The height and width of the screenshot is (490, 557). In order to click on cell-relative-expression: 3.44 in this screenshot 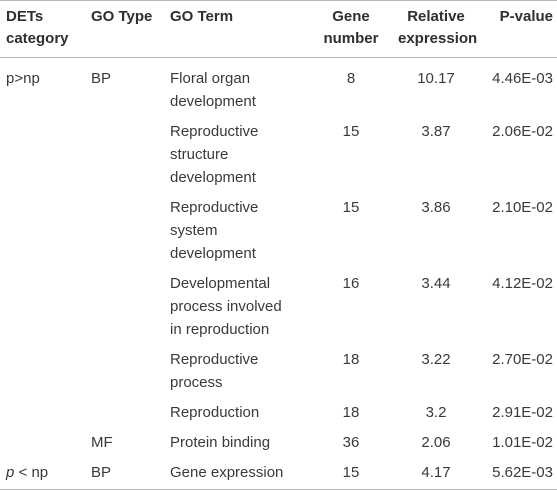, I will do `click(436, 283)`.